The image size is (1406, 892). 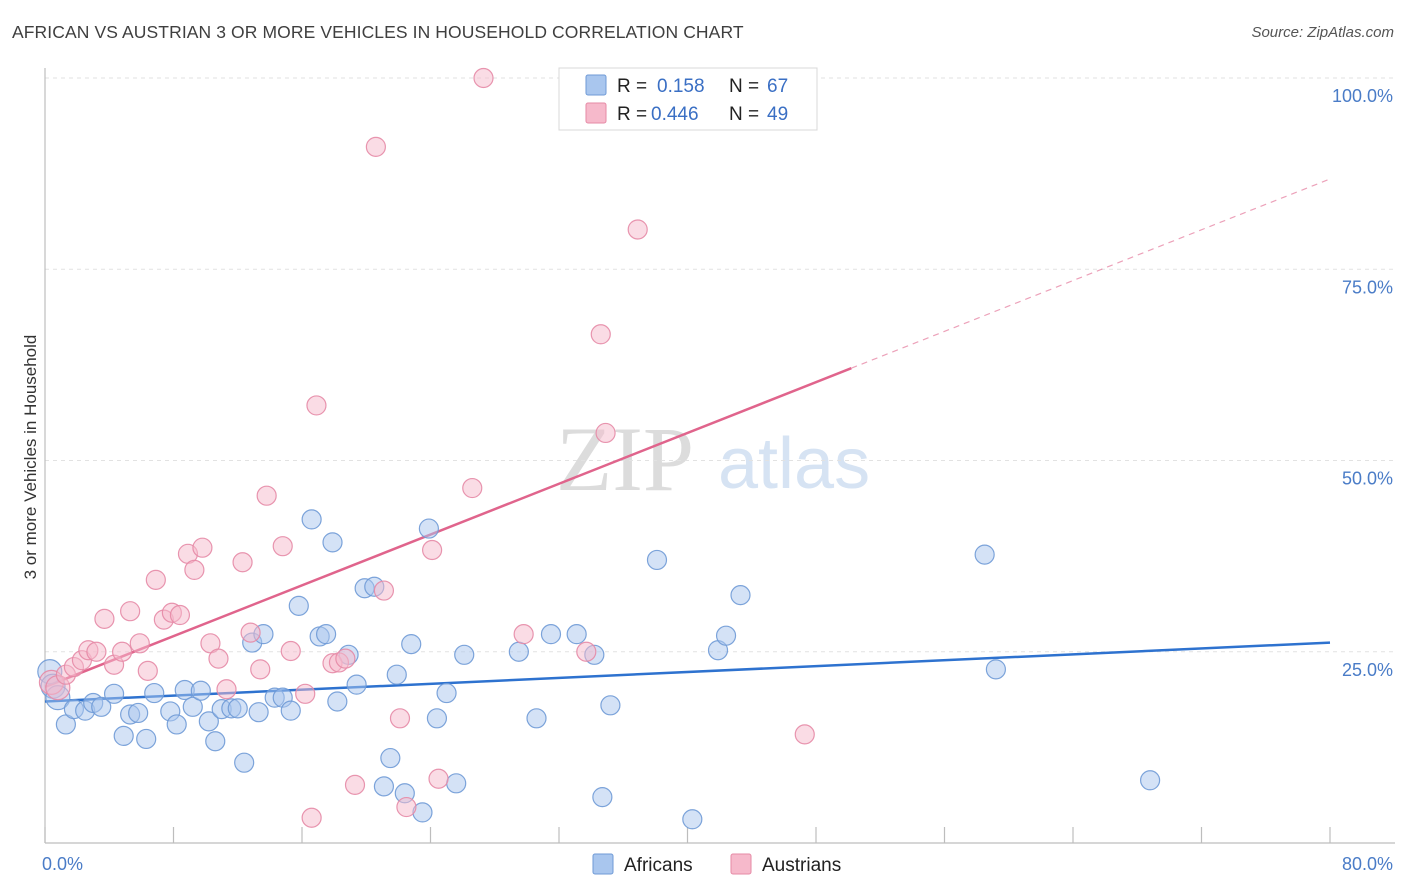 What do you see at coordinates (1091, 273) in the screenshot?
I see `trend-line-austrians-projection` at bounding box center [1091, 273].